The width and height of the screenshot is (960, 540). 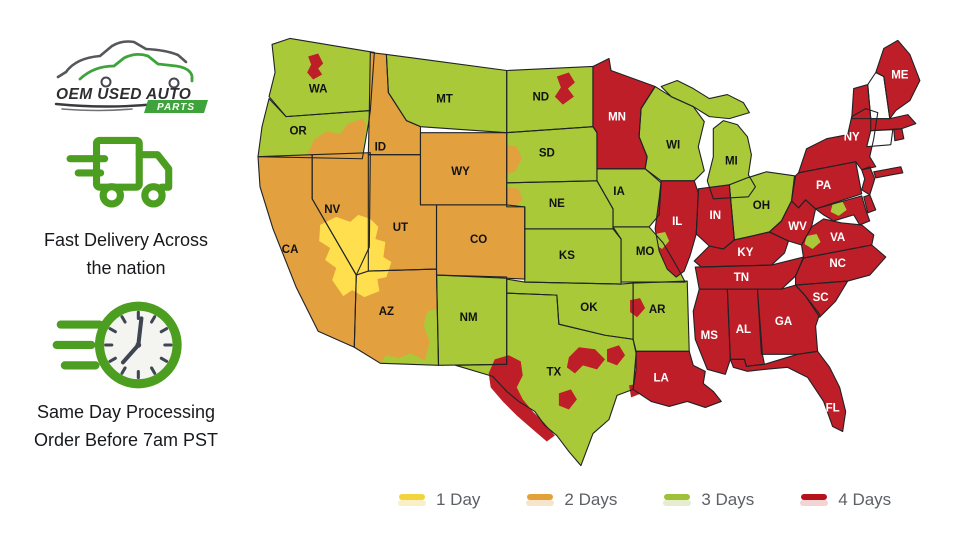 I want to click on state-label-WV: WV, so click(x=797, y=227).